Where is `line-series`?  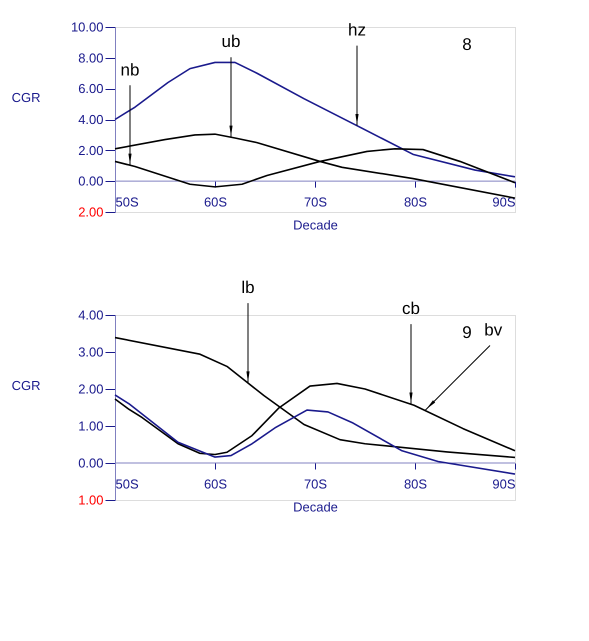
line-series is located at coordinates (315, 434).